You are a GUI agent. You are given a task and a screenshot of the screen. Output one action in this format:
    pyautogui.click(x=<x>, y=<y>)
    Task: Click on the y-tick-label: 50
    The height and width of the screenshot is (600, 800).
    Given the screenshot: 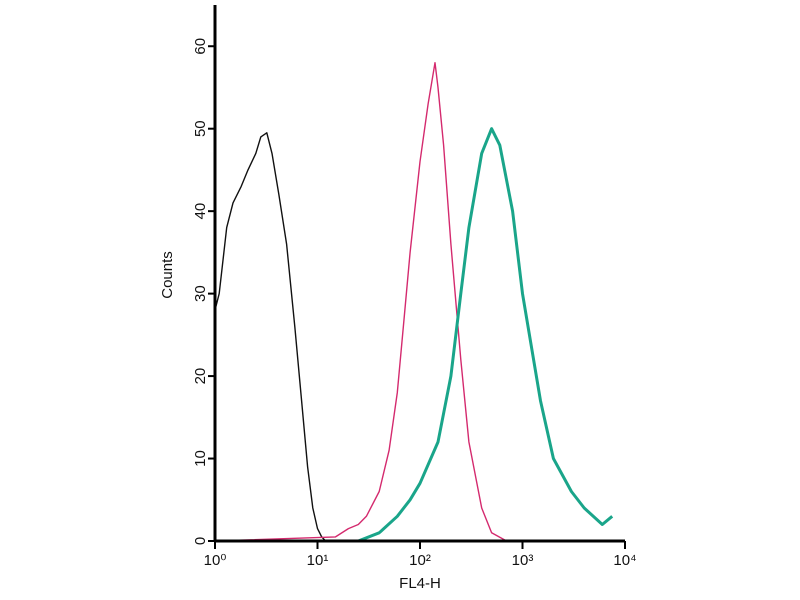 What is the action you would take?
    pyautogui.click(x=200, y=128)
    